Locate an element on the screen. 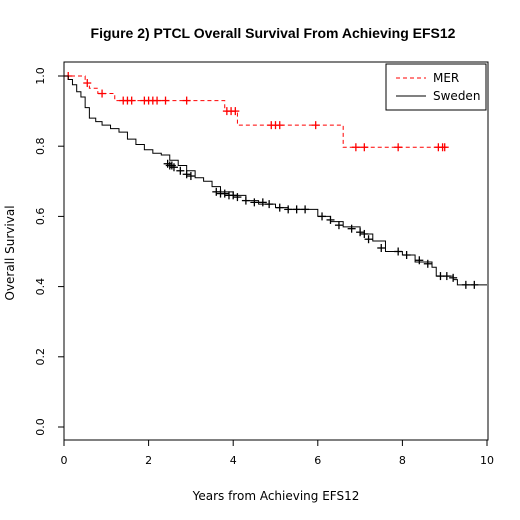 This screenshot has height=520, width=520. legend-label-mer: MER is located at coordinates (446, 78).